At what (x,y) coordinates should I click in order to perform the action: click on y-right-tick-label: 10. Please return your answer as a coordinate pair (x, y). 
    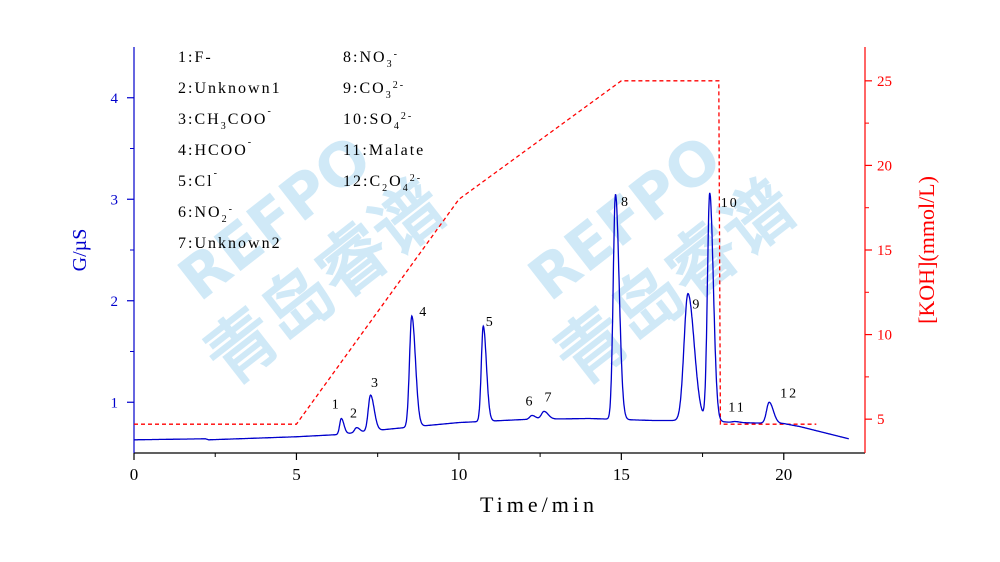
    Looking at the image, I should click on (884, 336).